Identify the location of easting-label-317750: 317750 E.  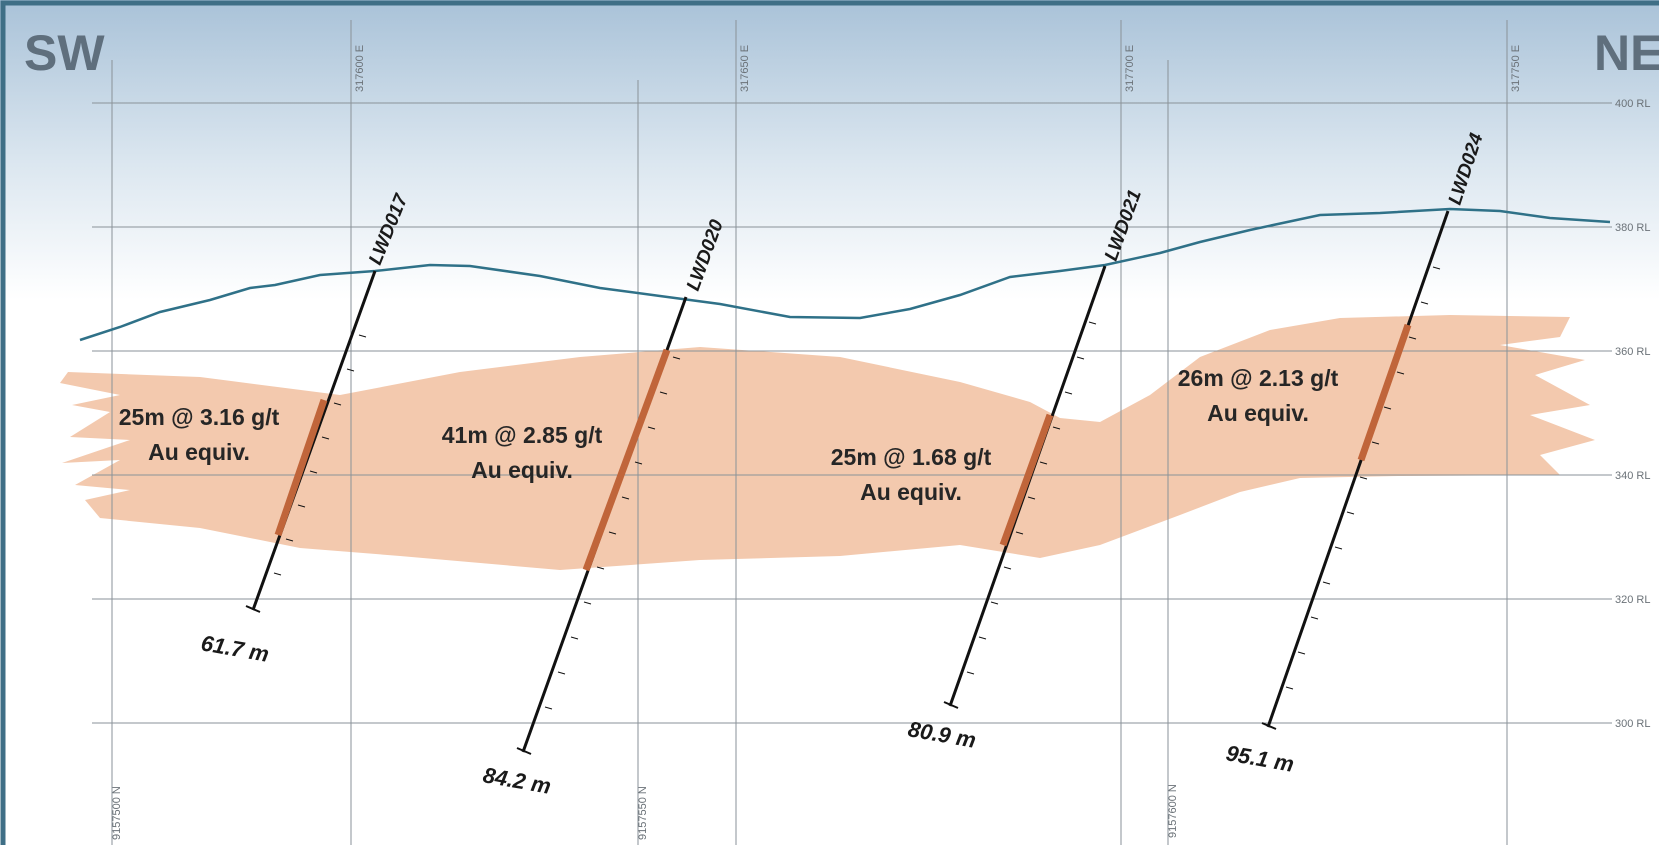
(1516, 68).